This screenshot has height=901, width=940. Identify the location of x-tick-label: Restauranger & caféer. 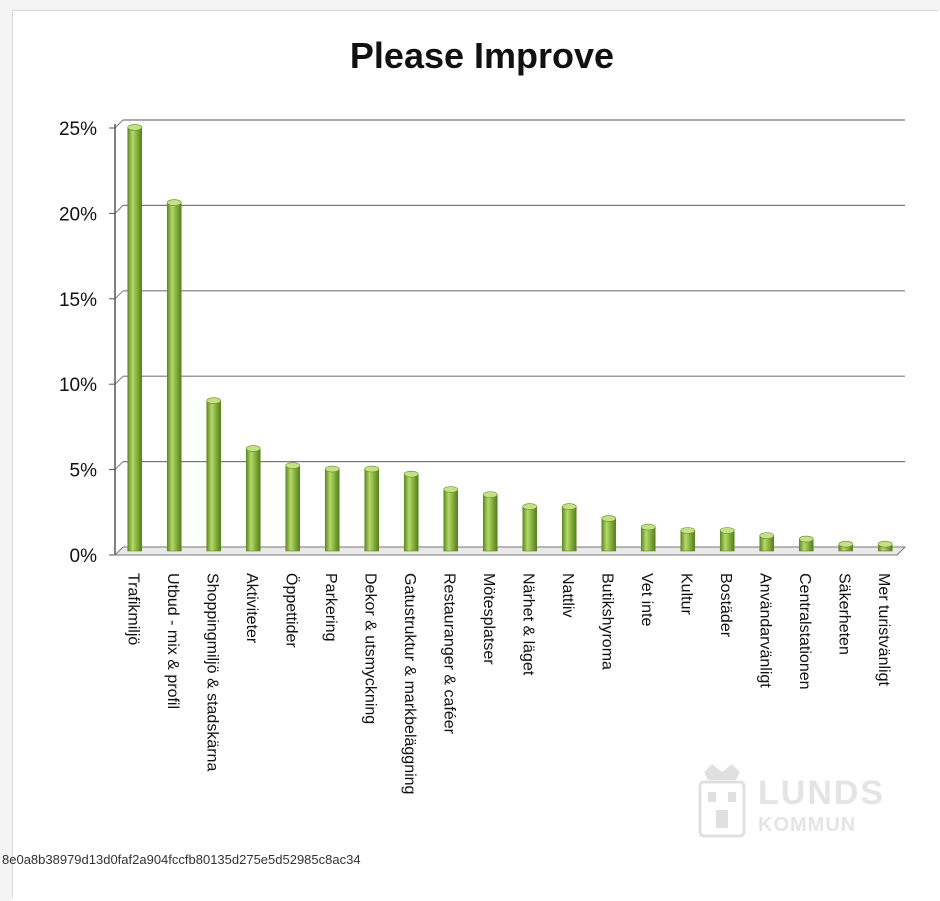
(449, 654).